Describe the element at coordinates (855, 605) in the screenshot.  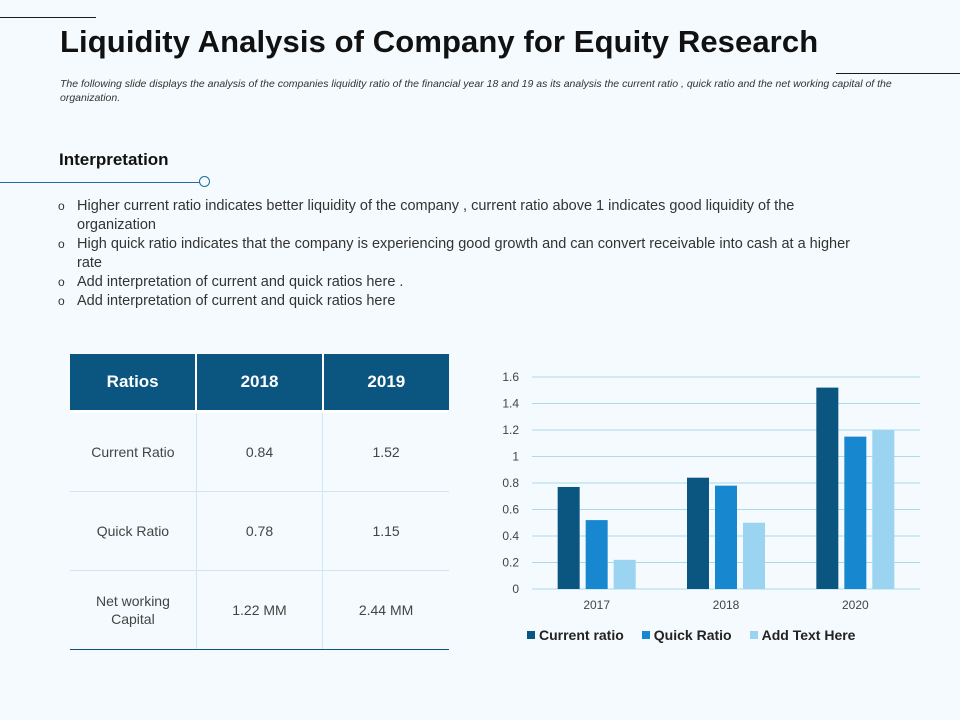
I see `x-tick-label: 2020` at that location.